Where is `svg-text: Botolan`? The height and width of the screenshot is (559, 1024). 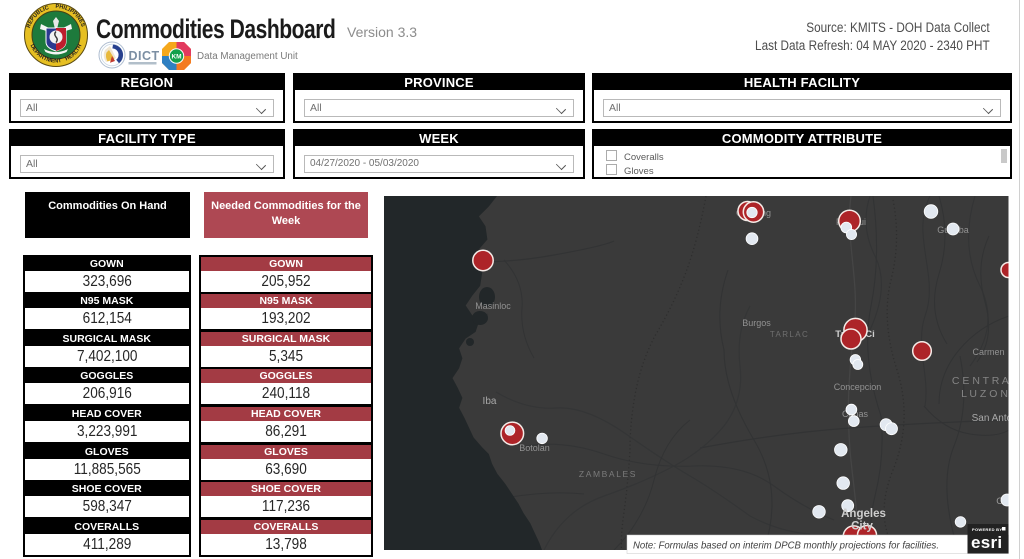
svg-text: Botolan is located at coordinates (534, 448).